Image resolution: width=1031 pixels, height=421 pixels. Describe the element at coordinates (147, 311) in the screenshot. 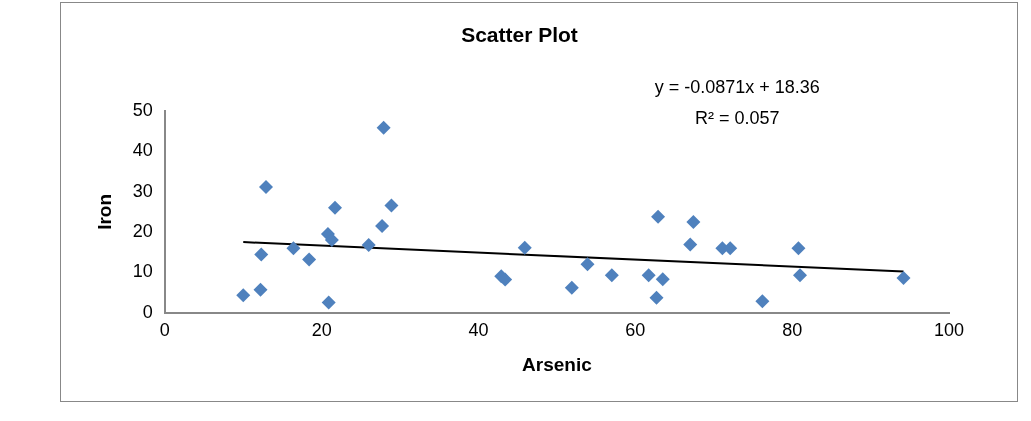

I see `y-tick-label: 0` at that location.